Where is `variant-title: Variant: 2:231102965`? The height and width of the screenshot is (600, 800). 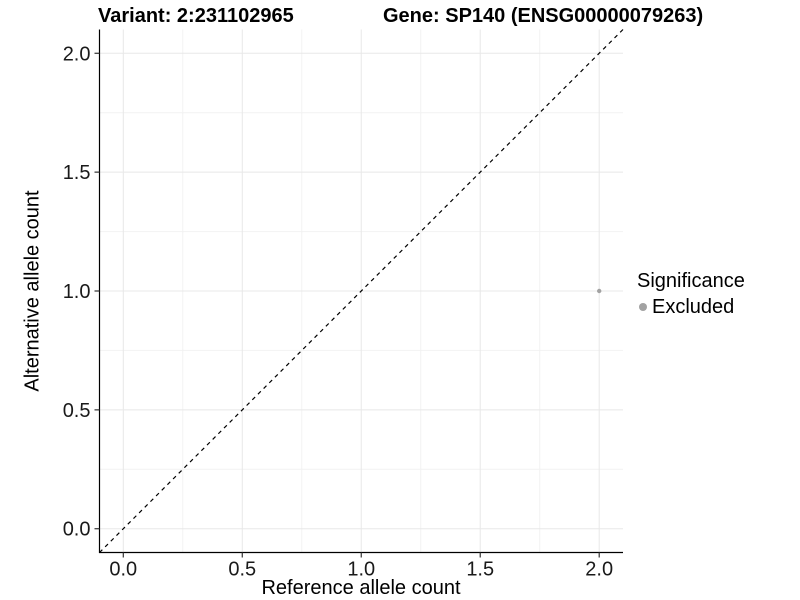 variant-title: Variant: 2:231102965 is located at coordinates (196, 16).